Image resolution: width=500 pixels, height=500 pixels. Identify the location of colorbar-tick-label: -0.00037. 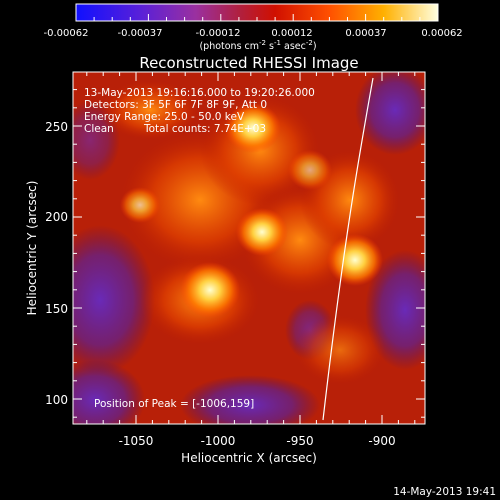
(140, 33).